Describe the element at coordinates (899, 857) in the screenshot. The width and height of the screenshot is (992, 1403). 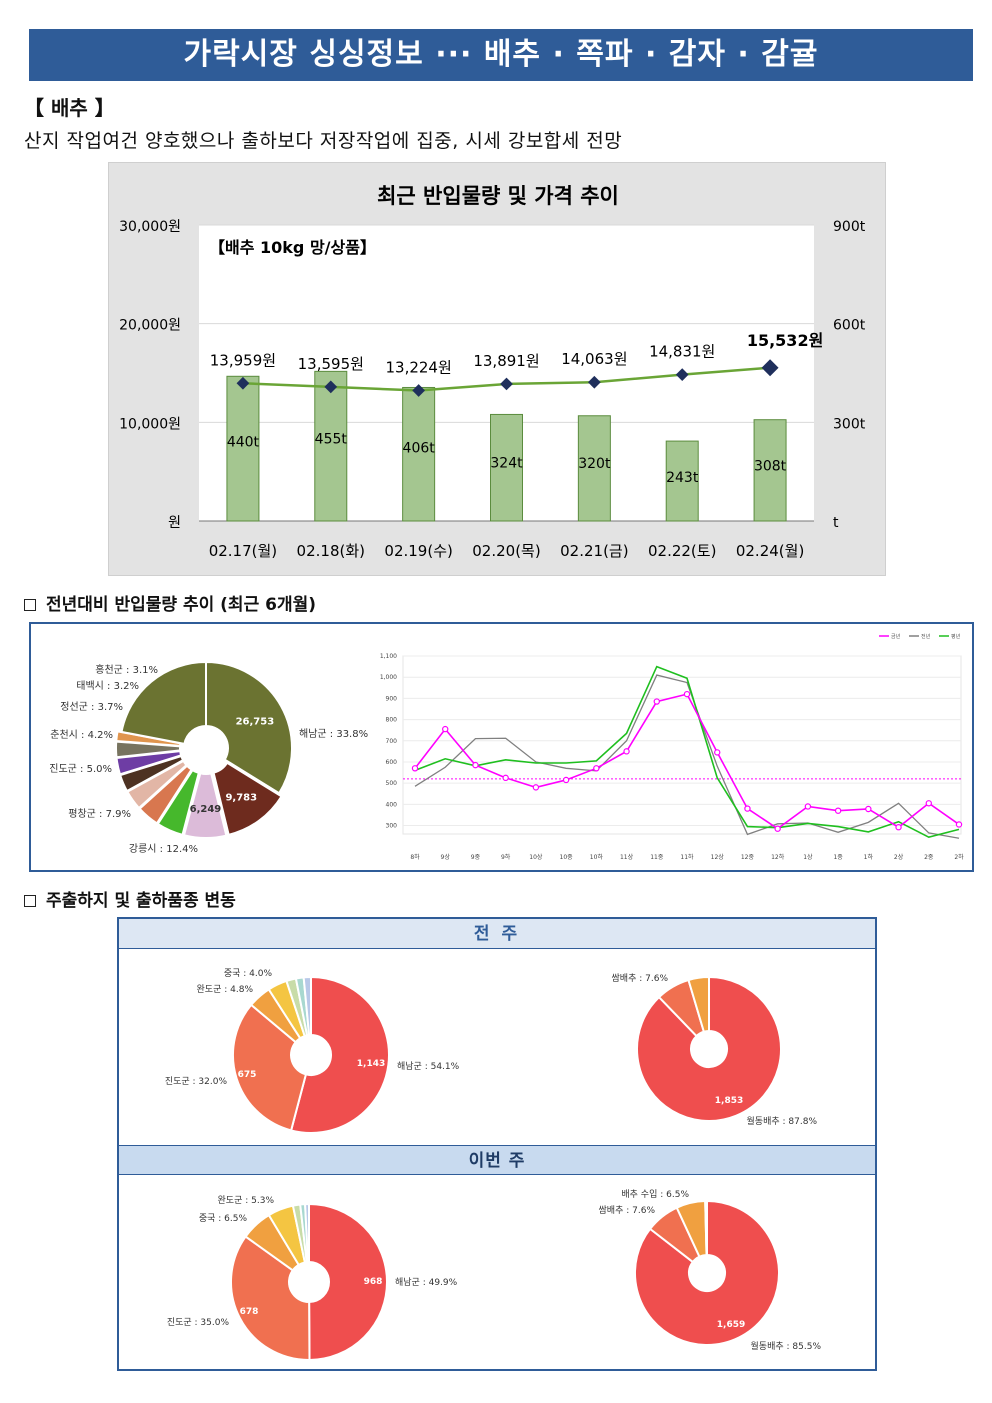
I see `line-x-tick: 2상` at that location.